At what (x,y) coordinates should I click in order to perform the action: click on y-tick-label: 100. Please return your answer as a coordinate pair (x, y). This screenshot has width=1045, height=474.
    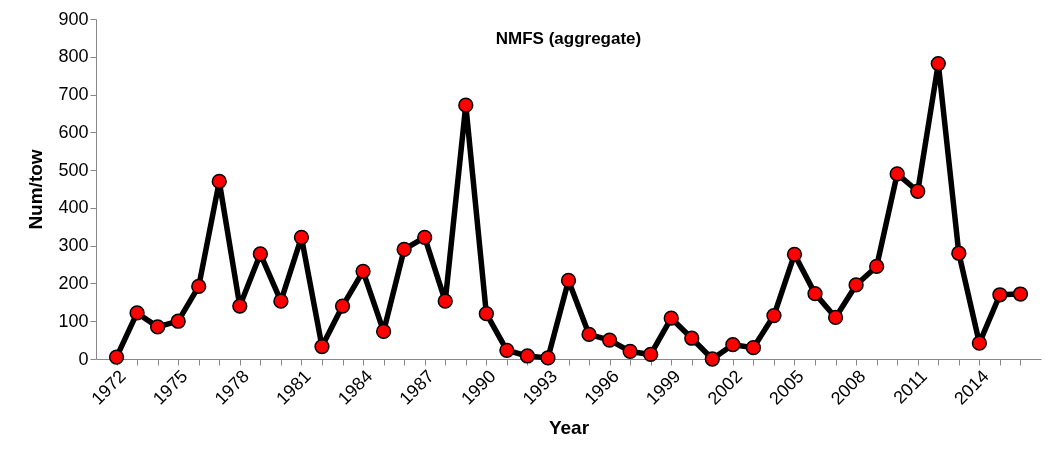
    Looking at the image, I should click on (73, 320).